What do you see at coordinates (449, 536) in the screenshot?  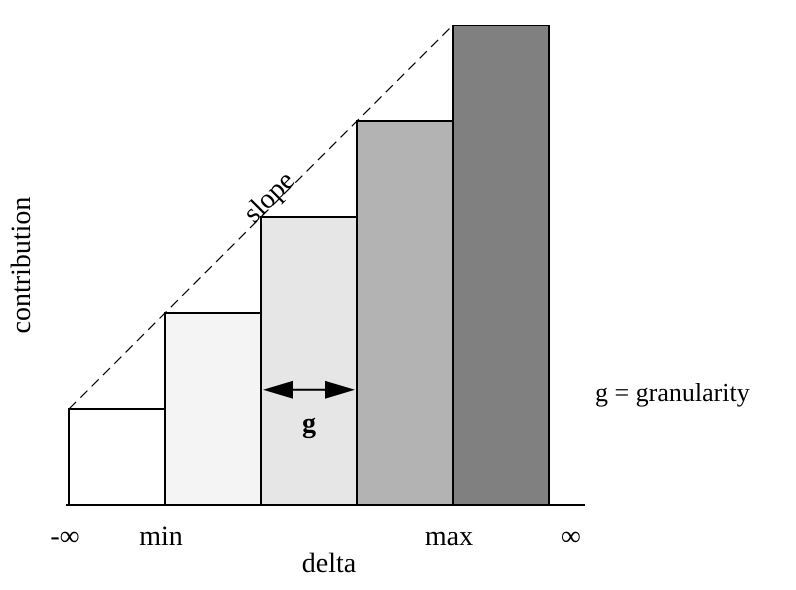 I see `text: max` at bounding box center [449, 536].